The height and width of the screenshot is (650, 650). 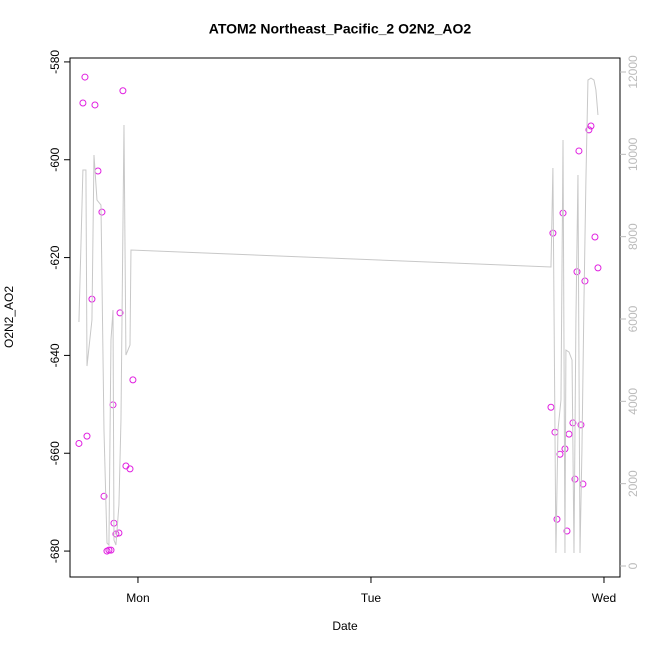 I want to click on y2-tick-label: 8000, so click(x=633, y=236).